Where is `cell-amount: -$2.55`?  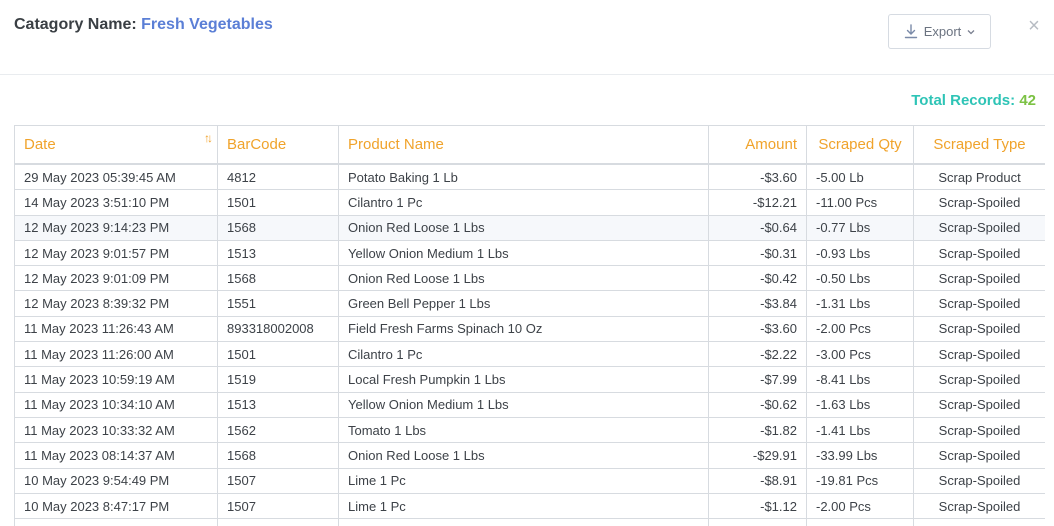
cell-amount: -$2.55 is located at coordinates (757, 522).